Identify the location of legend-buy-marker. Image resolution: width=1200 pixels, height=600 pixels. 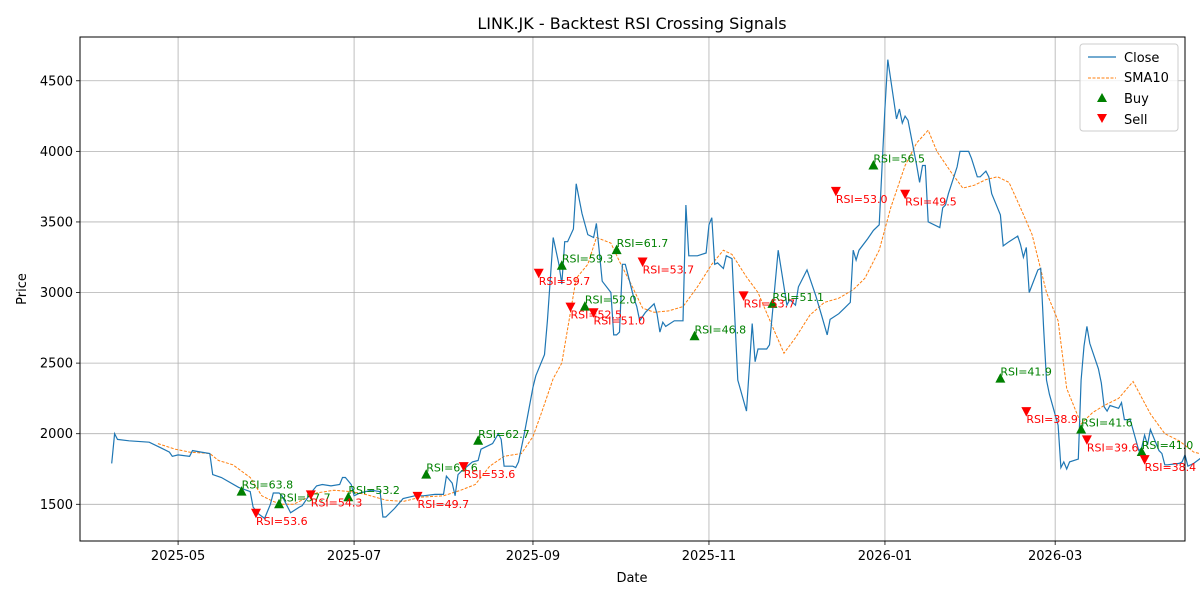
(1102, 97).